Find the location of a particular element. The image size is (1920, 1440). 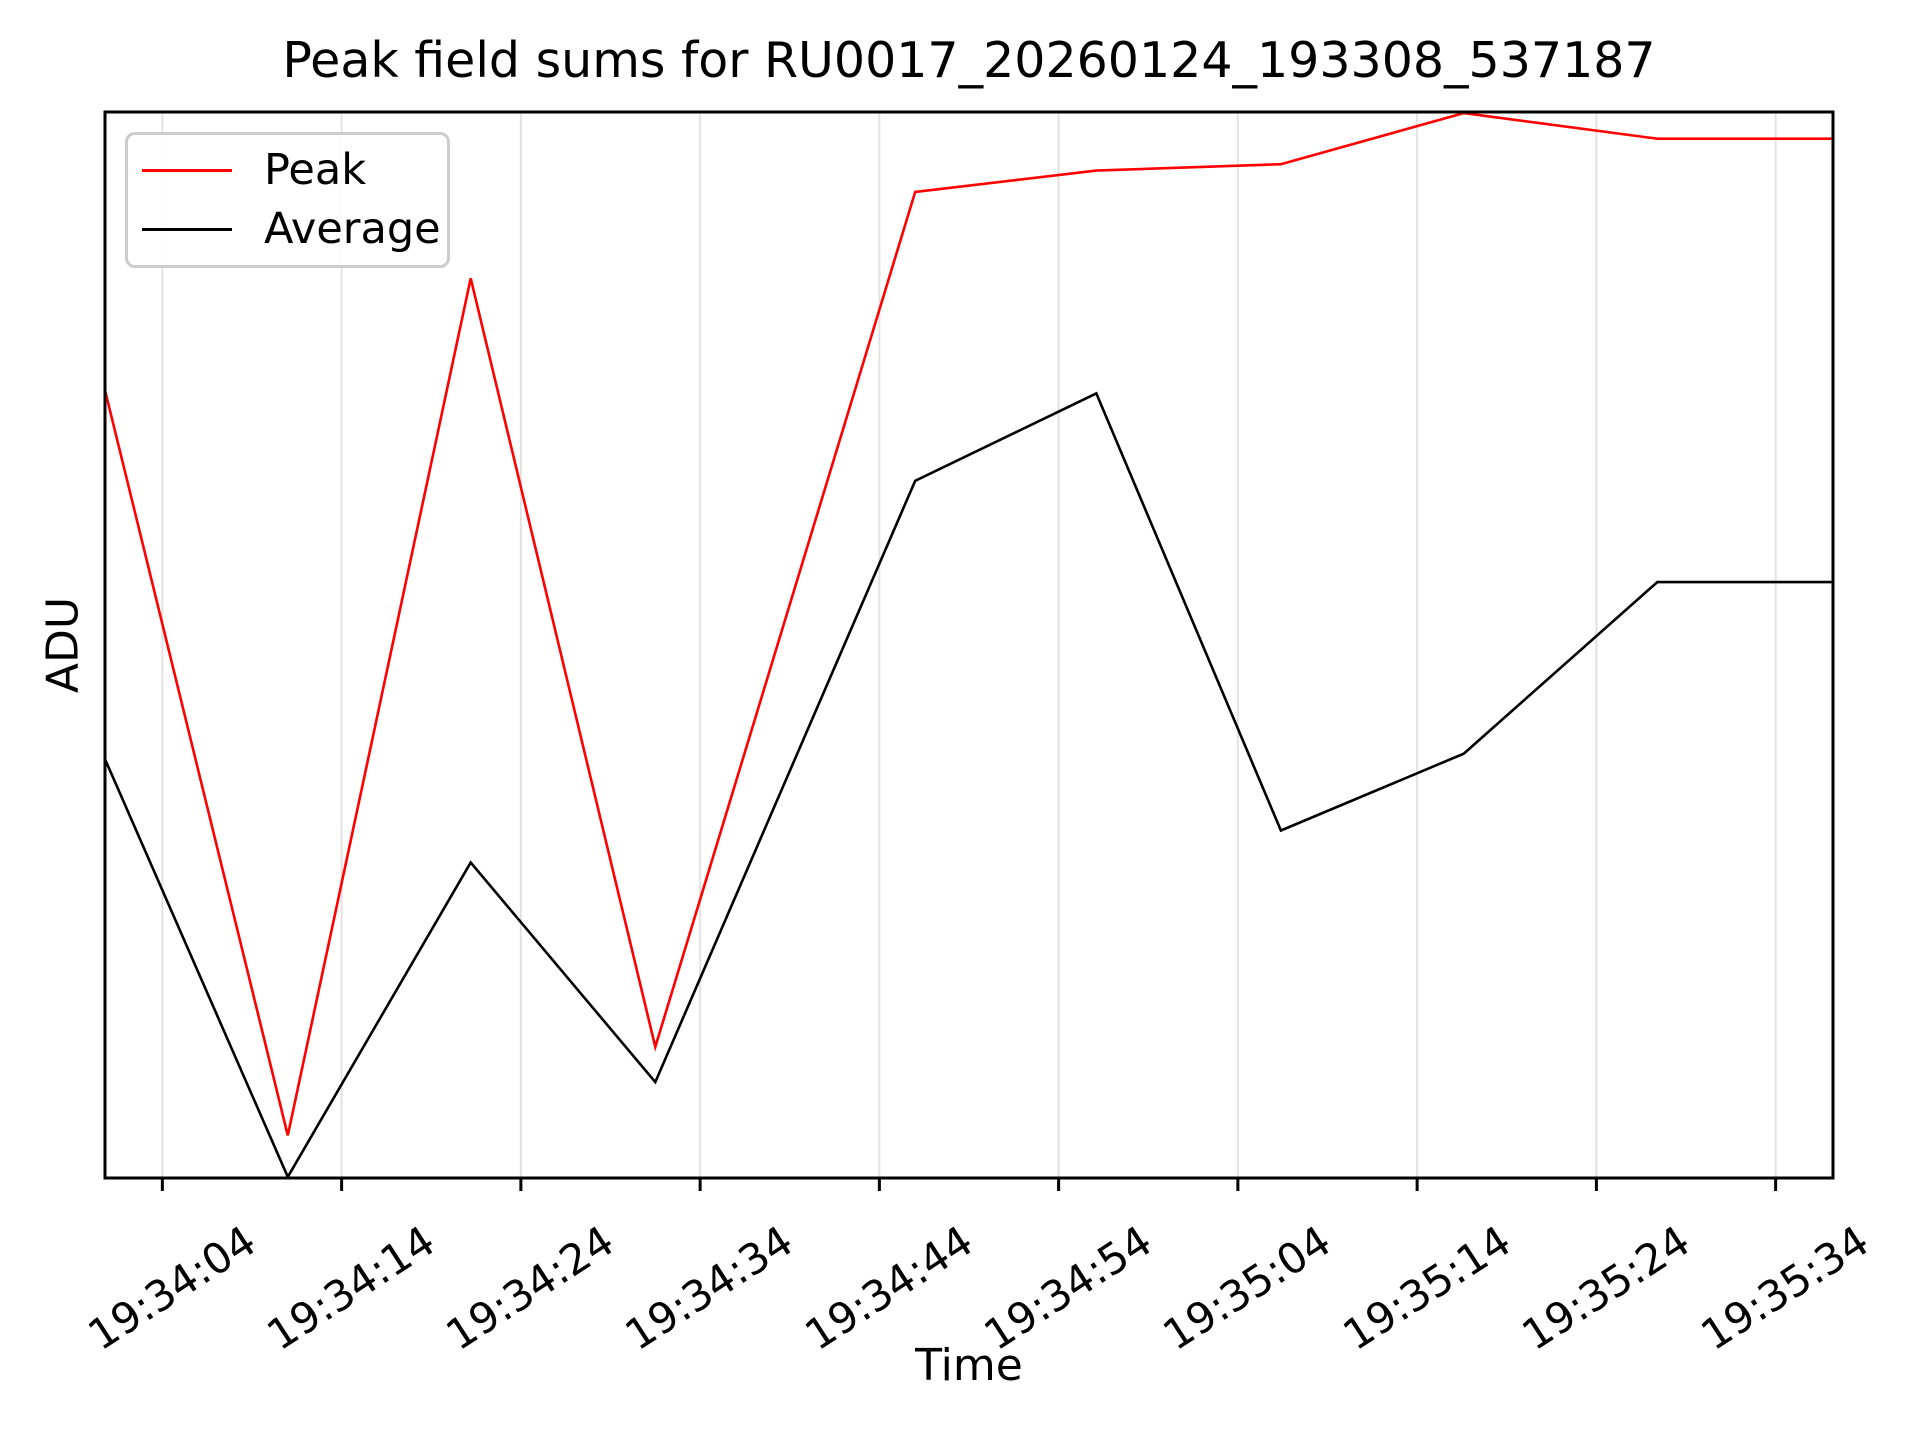

legend-line-sample-peak is located at coordinates (187, 170).